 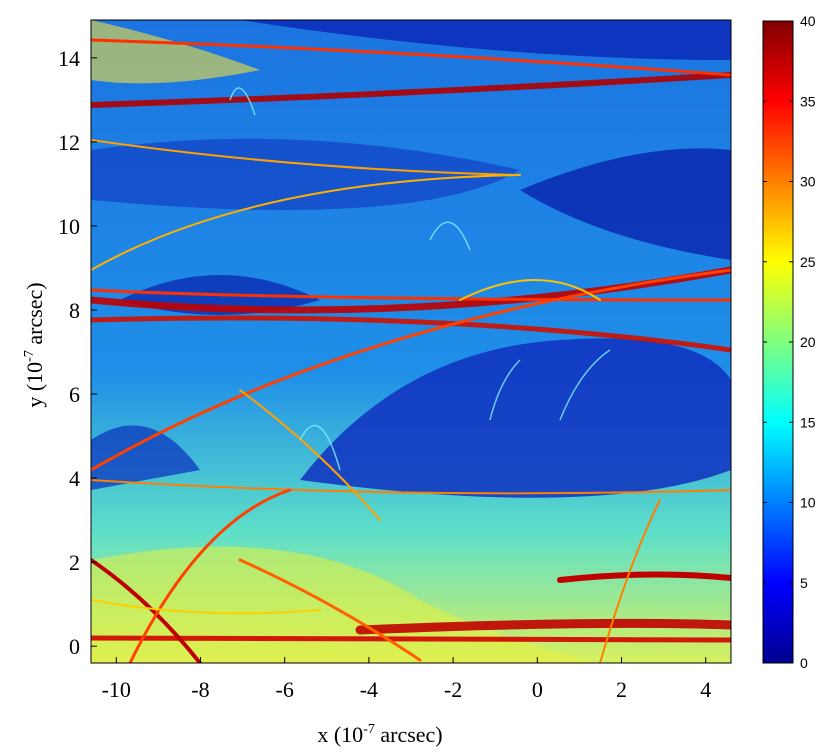 I want to click on x-tick-label: -2, so click(x=453, y=689).